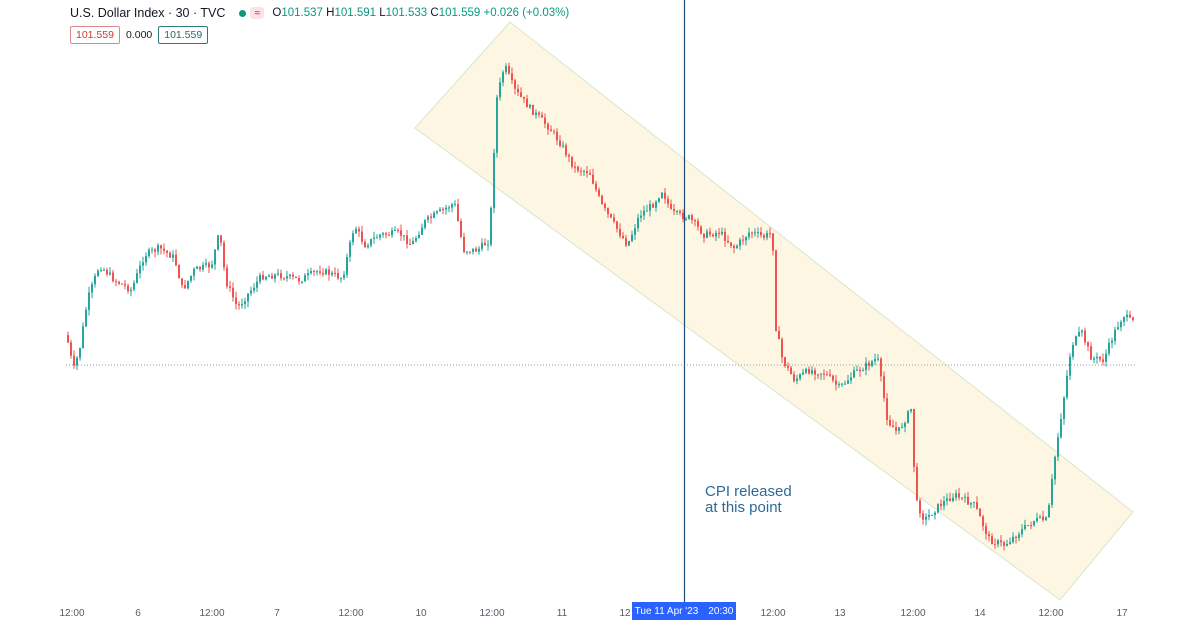  Describe the element at coordinates (1122, 613) in the screenshot. I see `x-tick-label: 17` at that location.